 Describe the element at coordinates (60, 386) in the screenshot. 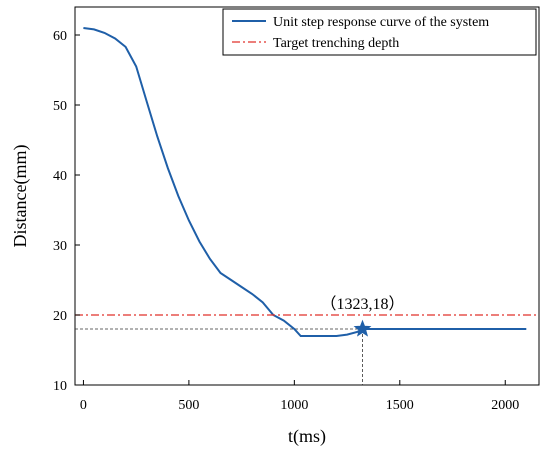

I see `y-tick-label: 10` at that location.